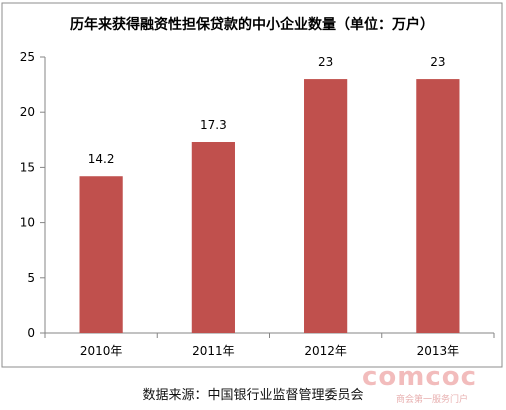 This screenshot has width=506, height=410. I want to click on y-tick-label: 10, so click(27, 223).